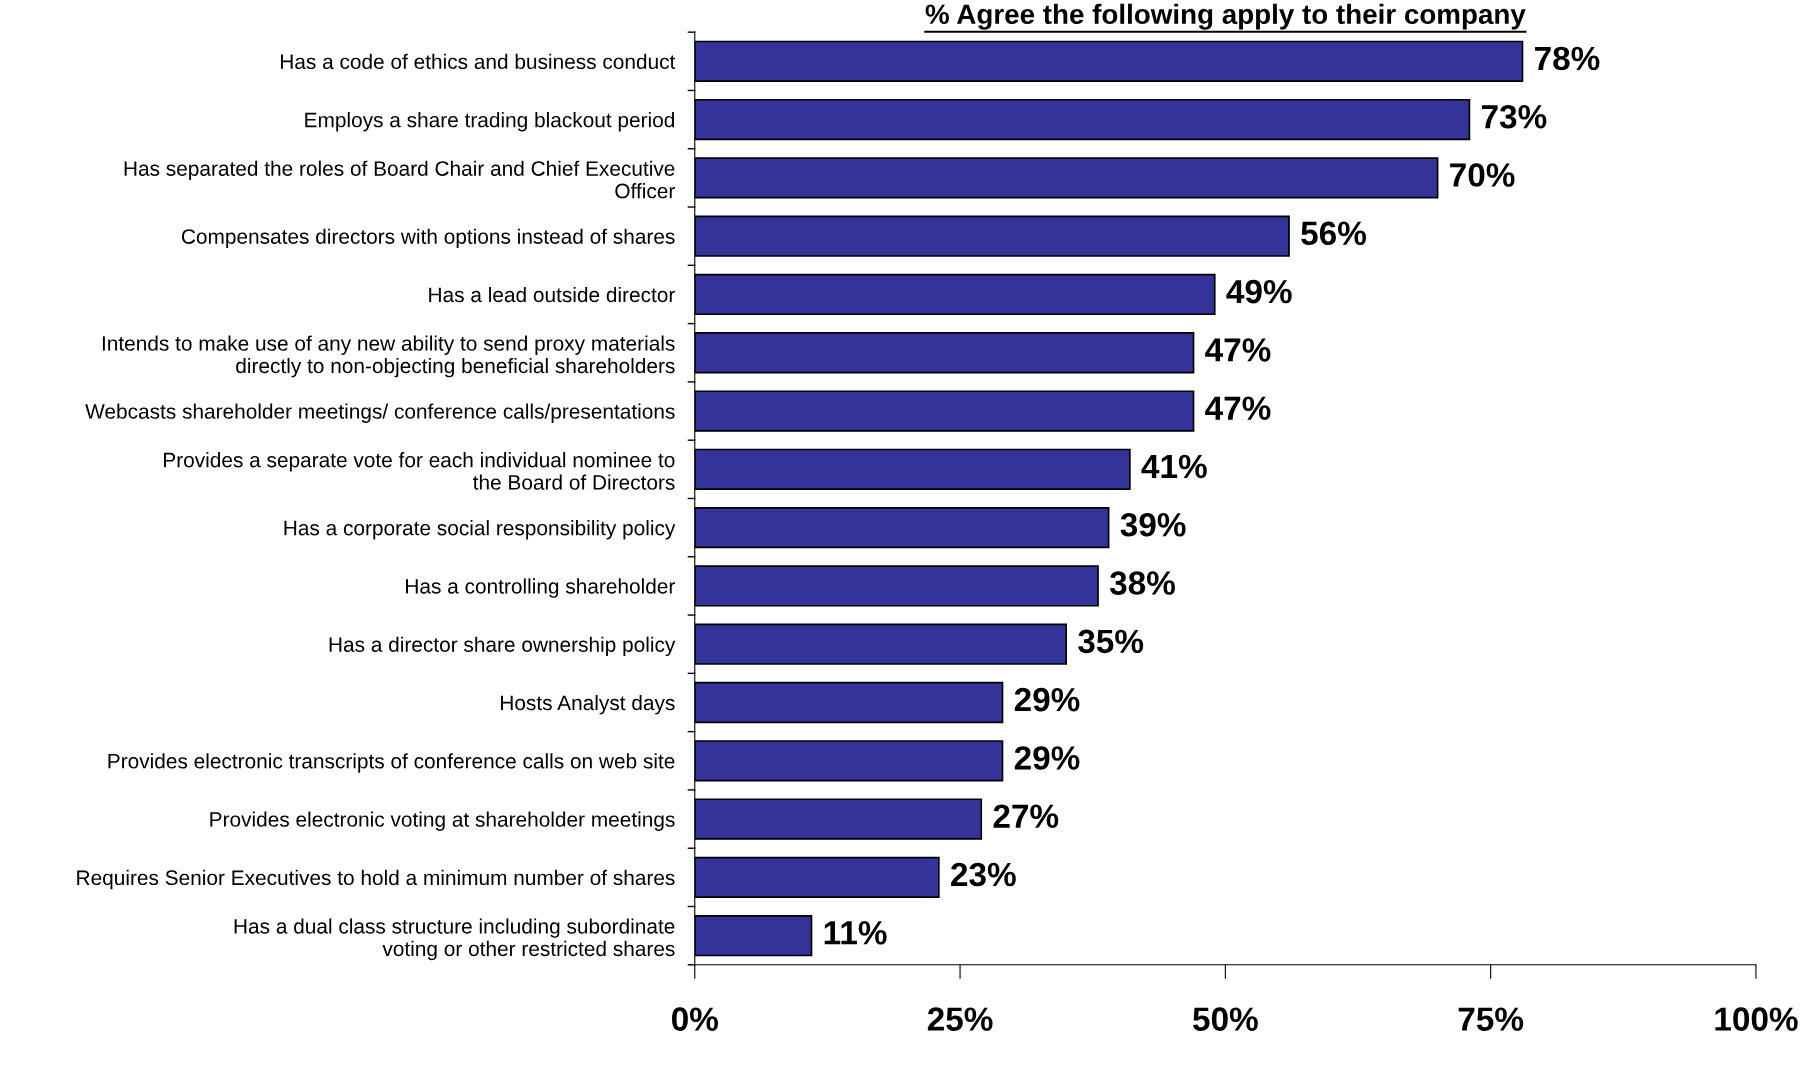  What do you see at coordinates (428, 238) in the screenshot?
I see `y-tick-label: Compensates directors with options instead of shares` at bounding box center [428, 238].